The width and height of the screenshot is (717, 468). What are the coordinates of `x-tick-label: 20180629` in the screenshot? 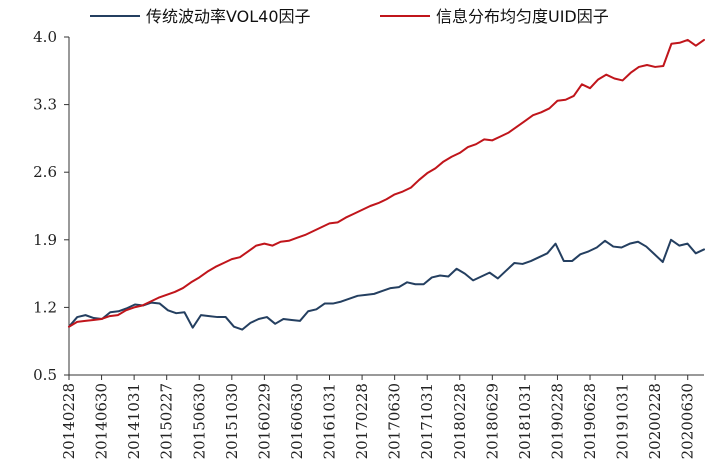 It's located at (492, 421).